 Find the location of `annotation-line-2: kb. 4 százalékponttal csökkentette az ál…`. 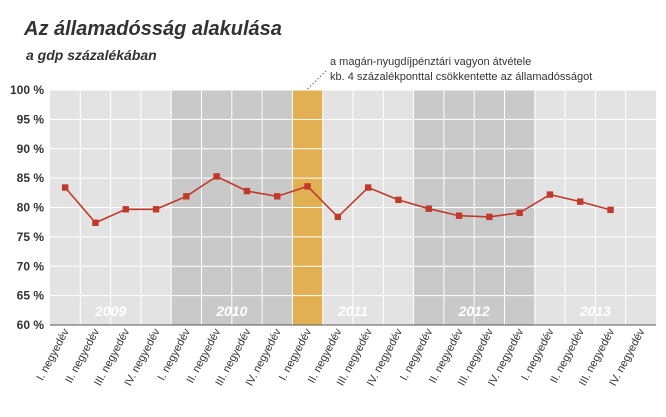

annotation-line-2: kb. 4 százalékponttal csökkentette az ál… is located at coordinates (461, 77).